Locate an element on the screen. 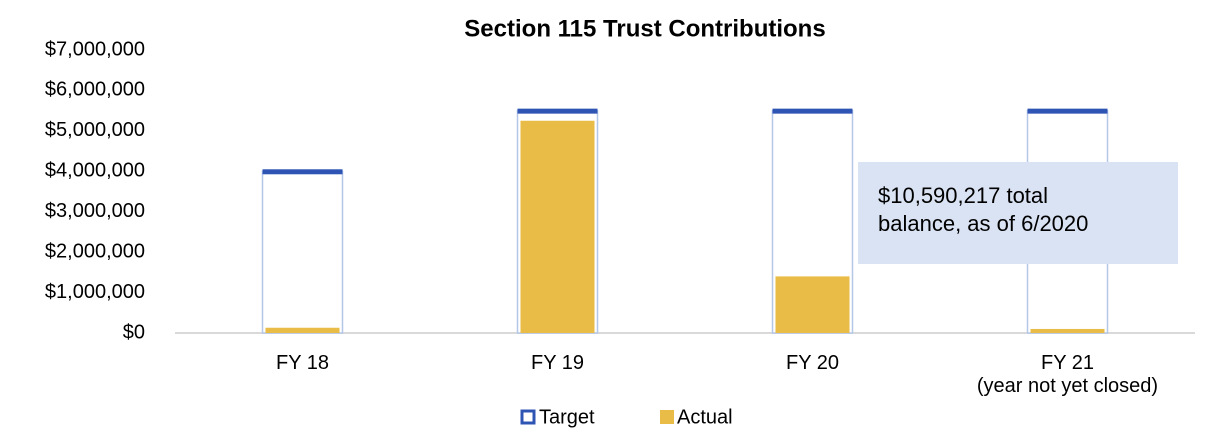 Image resolution: width=1215 pixels, height=434 pixels. y-tick-label: $4,000,000 is located at coordinates (95, 171).